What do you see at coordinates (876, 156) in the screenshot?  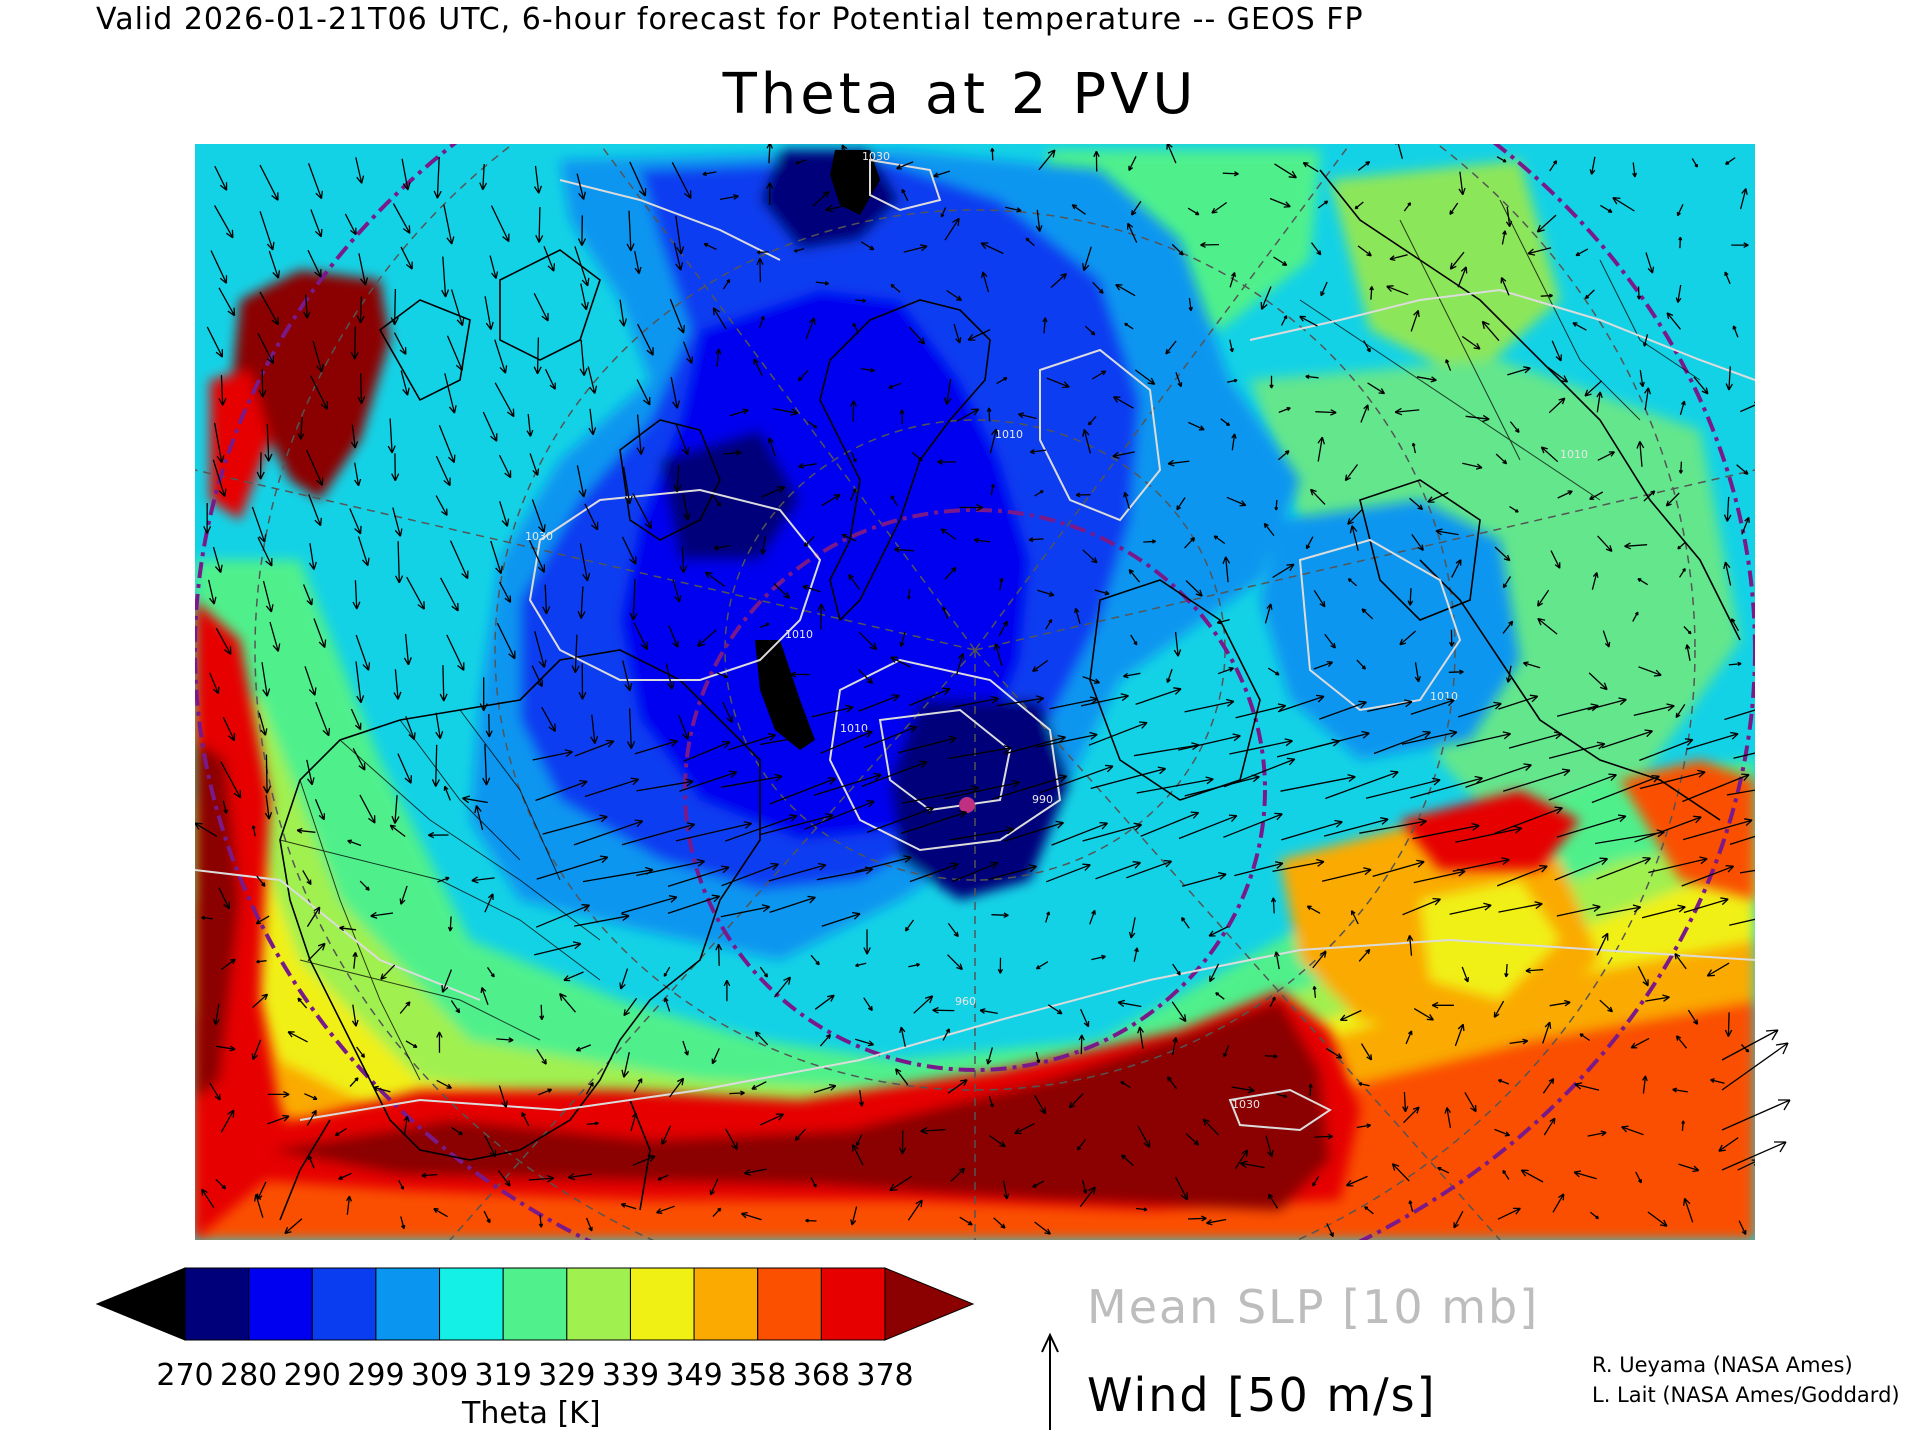 I see `slp-label: 1030` at bounding box center [876, 156].